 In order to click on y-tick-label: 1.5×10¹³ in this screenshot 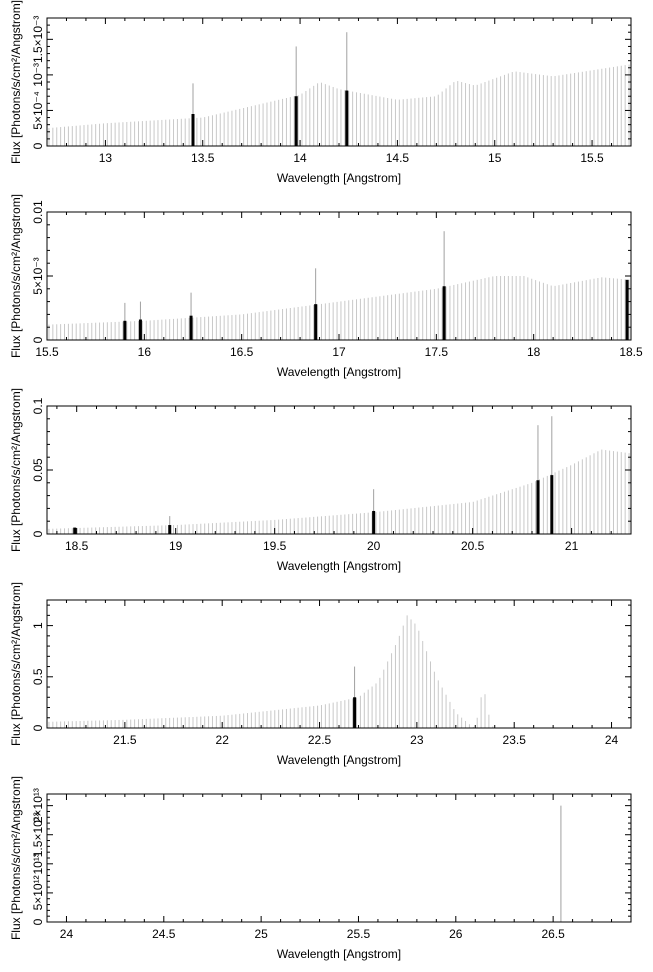, I will do `click(38, 834)`.